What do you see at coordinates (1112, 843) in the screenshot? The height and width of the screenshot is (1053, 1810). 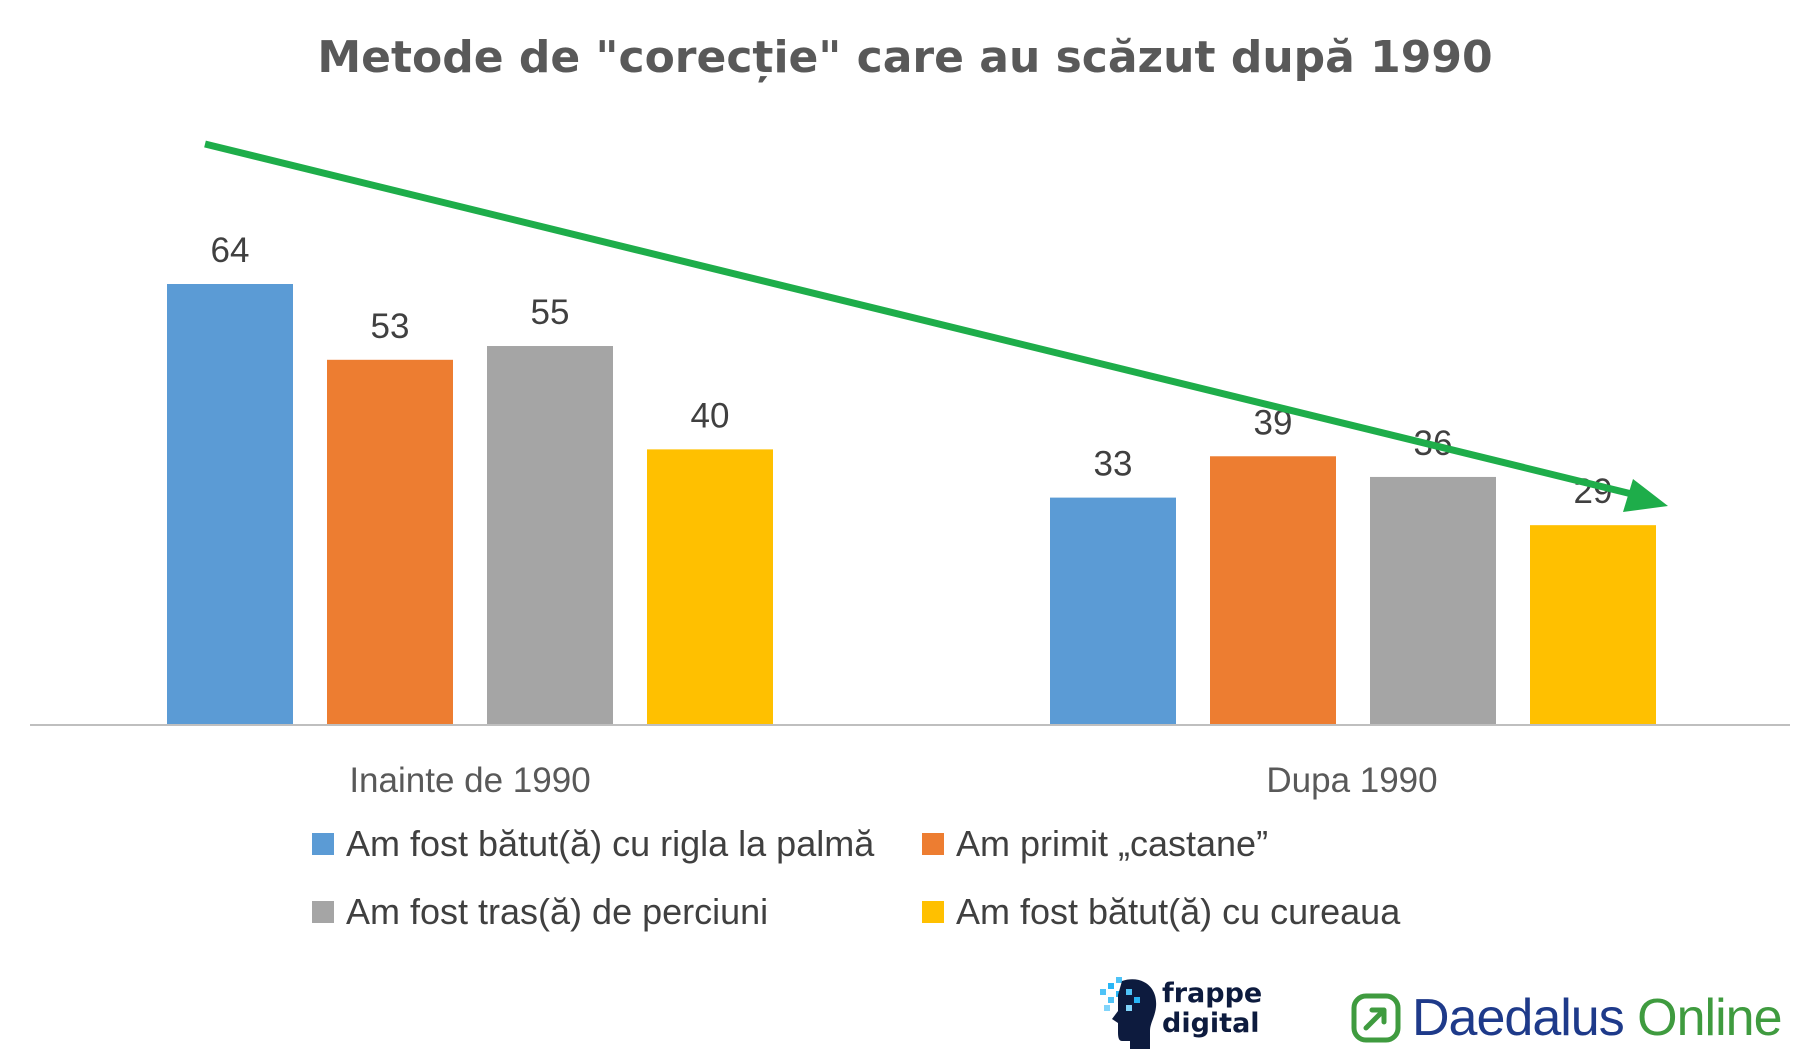 I see `legend-label: Am primit „castane”` at bounding box center [1112, 843].